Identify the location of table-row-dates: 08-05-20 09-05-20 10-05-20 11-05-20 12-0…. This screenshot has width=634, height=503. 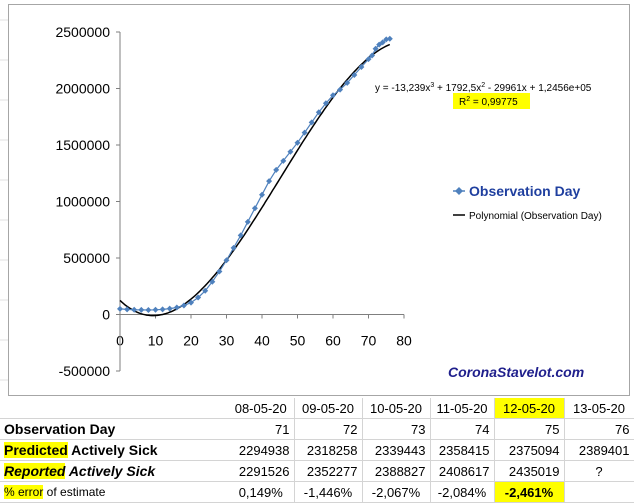
(317, 408).